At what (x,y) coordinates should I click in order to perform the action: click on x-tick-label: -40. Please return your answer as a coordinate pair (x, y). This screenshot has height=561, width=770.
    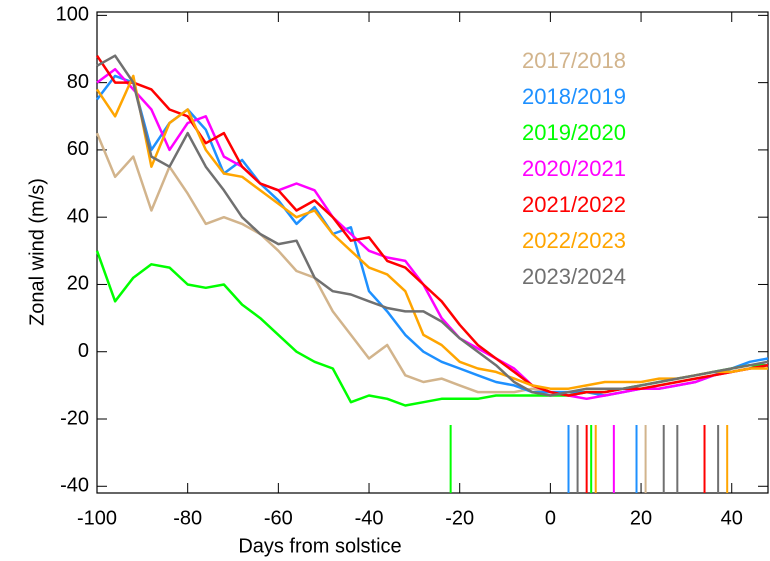
    Looking at the image, I should click on (369, 518).